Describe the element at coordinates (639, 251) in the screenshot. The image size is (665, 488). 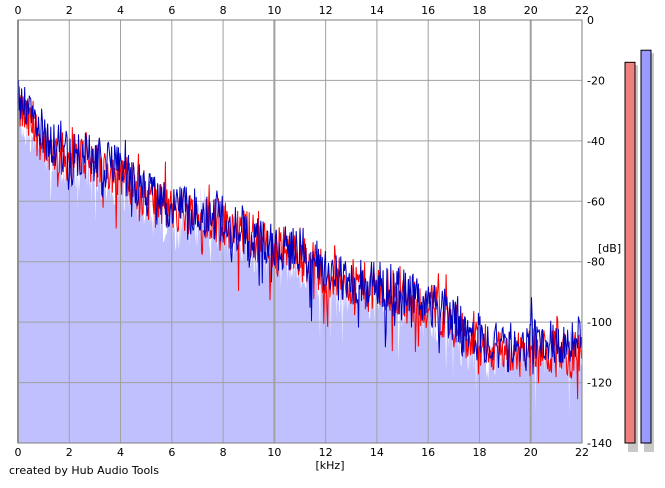
I see `level-meters` at that location.